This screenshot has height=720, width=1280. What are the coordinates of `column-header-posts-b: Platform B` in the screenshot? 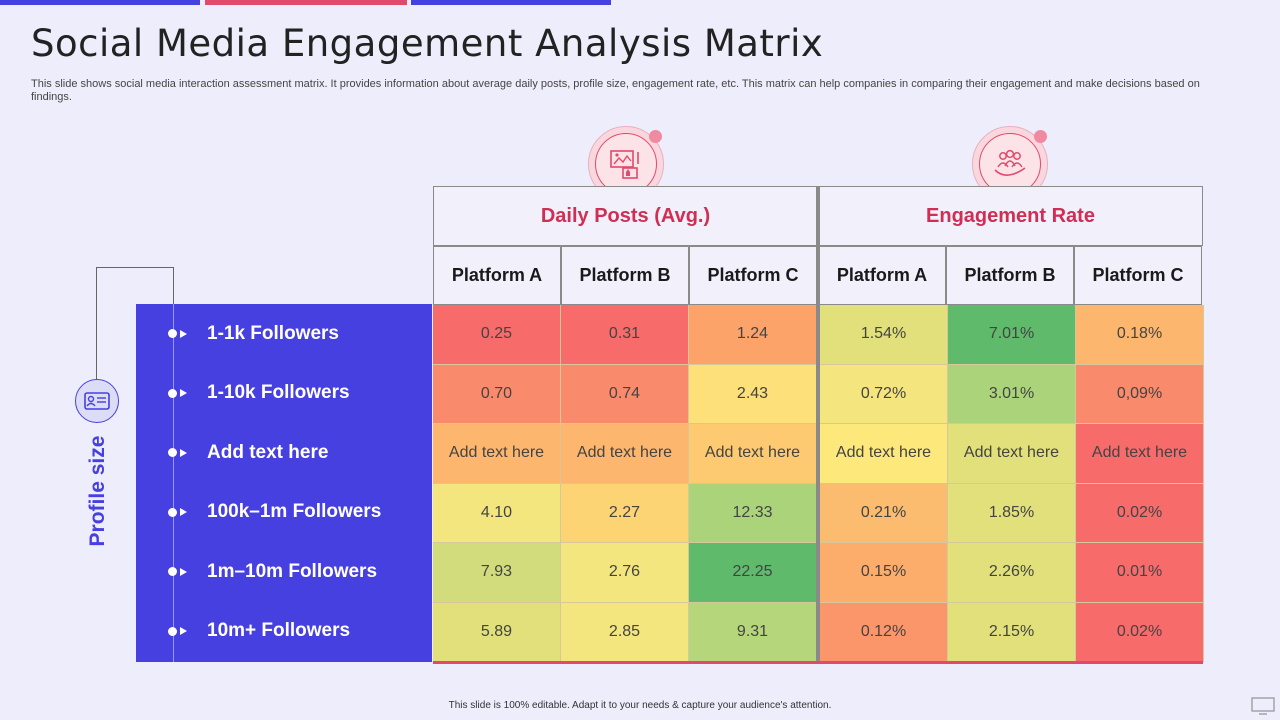 It's located at (625, 275).